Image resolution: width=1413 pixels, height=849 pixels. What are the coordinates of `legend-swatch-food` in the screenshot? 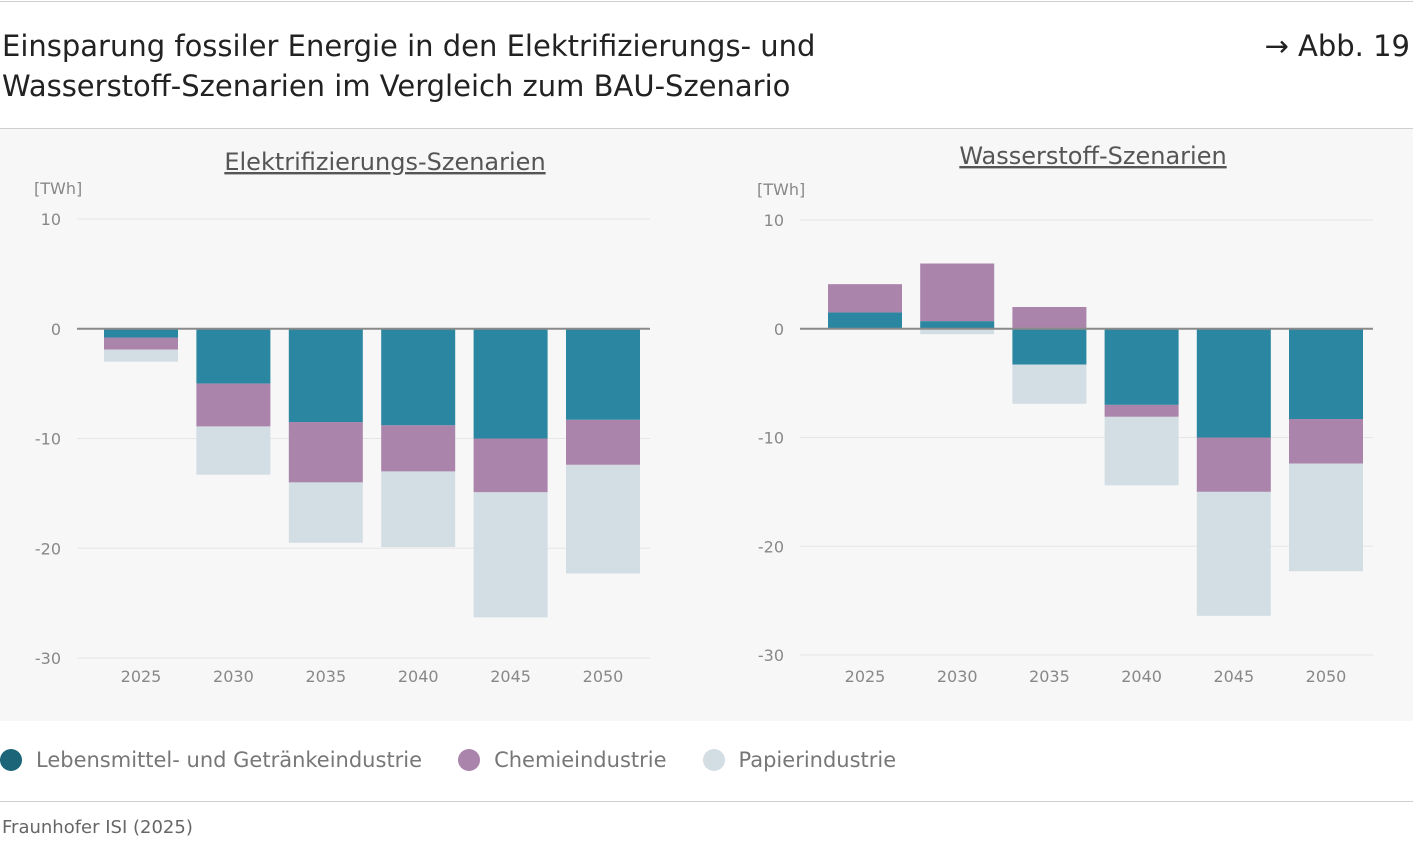 It's located at (11, 760).